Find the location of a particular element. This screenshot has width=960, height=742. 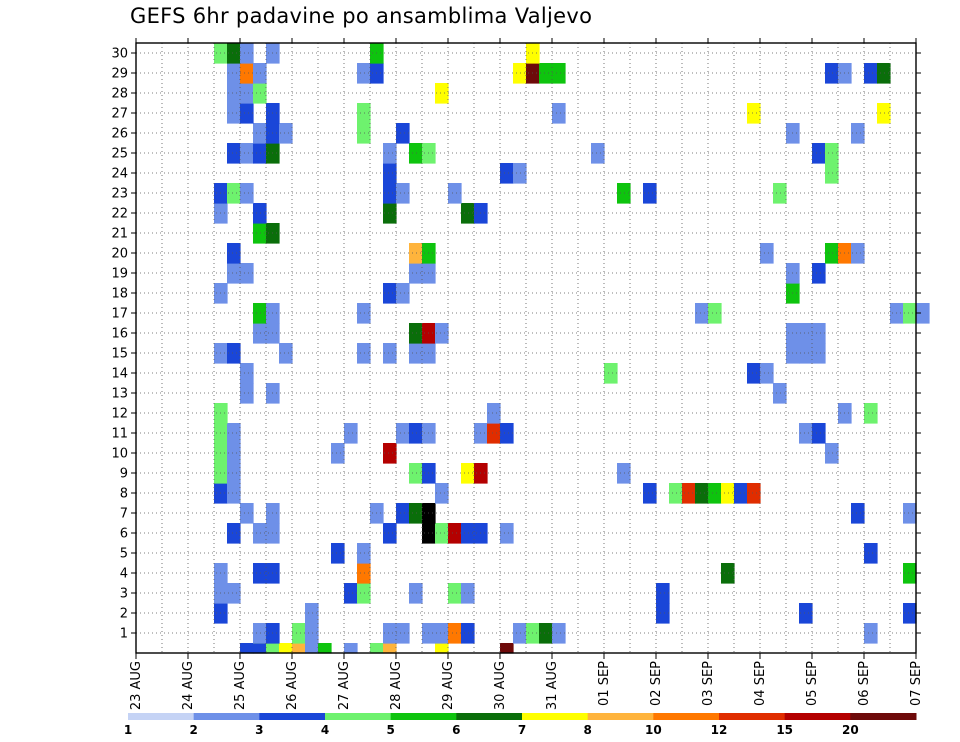

y-tick-label: 27 is located at coordinates (119, 114).